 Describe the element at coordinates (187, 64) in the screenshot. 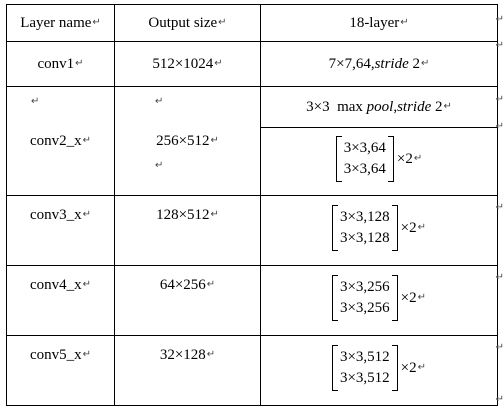

I see `output-size-cell: 512×1024↵` at that location.